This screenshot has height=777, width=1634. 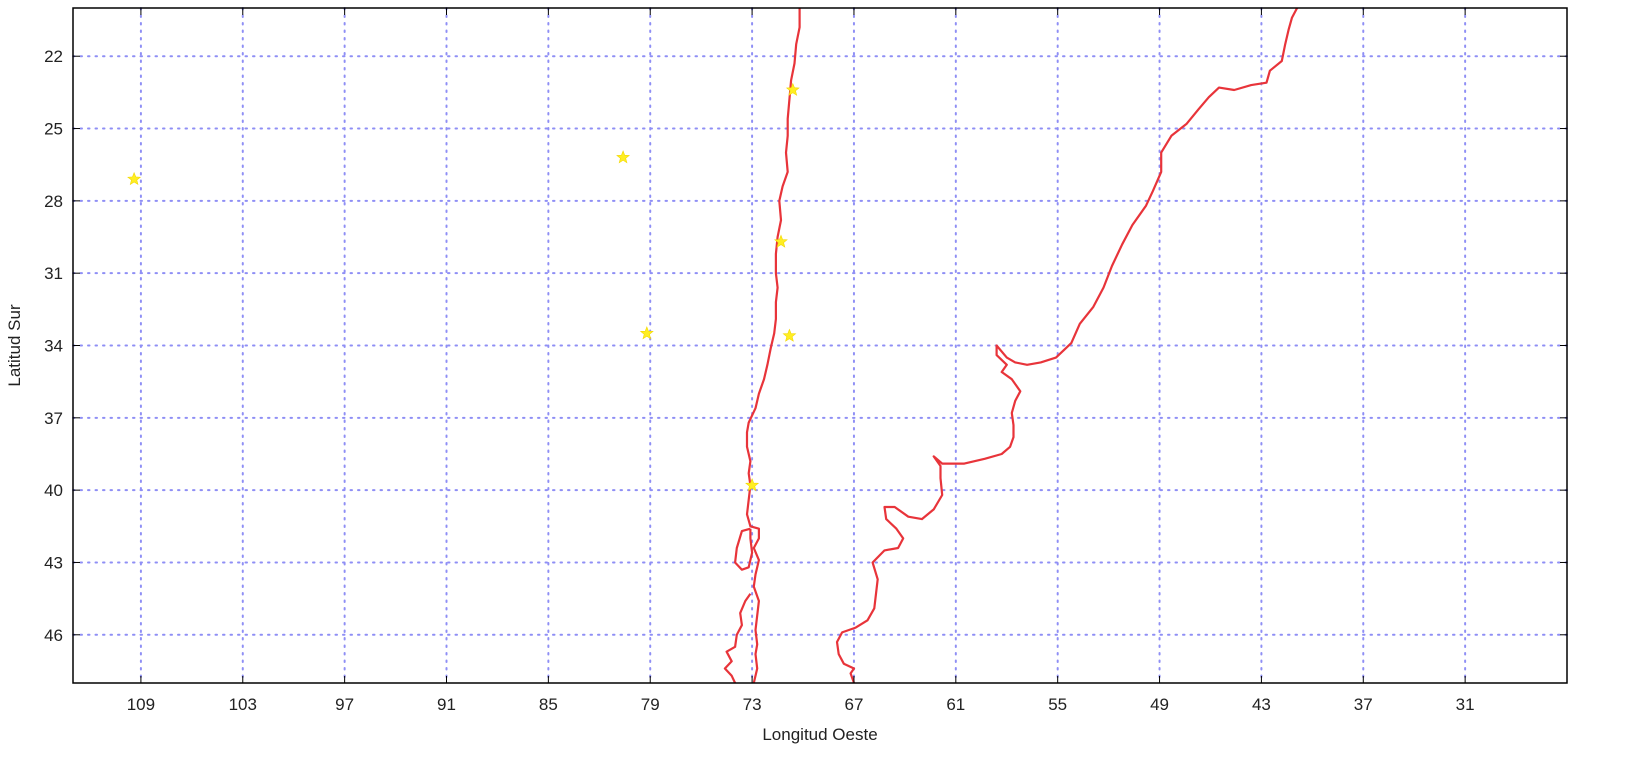 What do you see at coordinates (53, 346) in the screenshot?
I see `y-tick-label: 34` at bounding box center [53, 346].